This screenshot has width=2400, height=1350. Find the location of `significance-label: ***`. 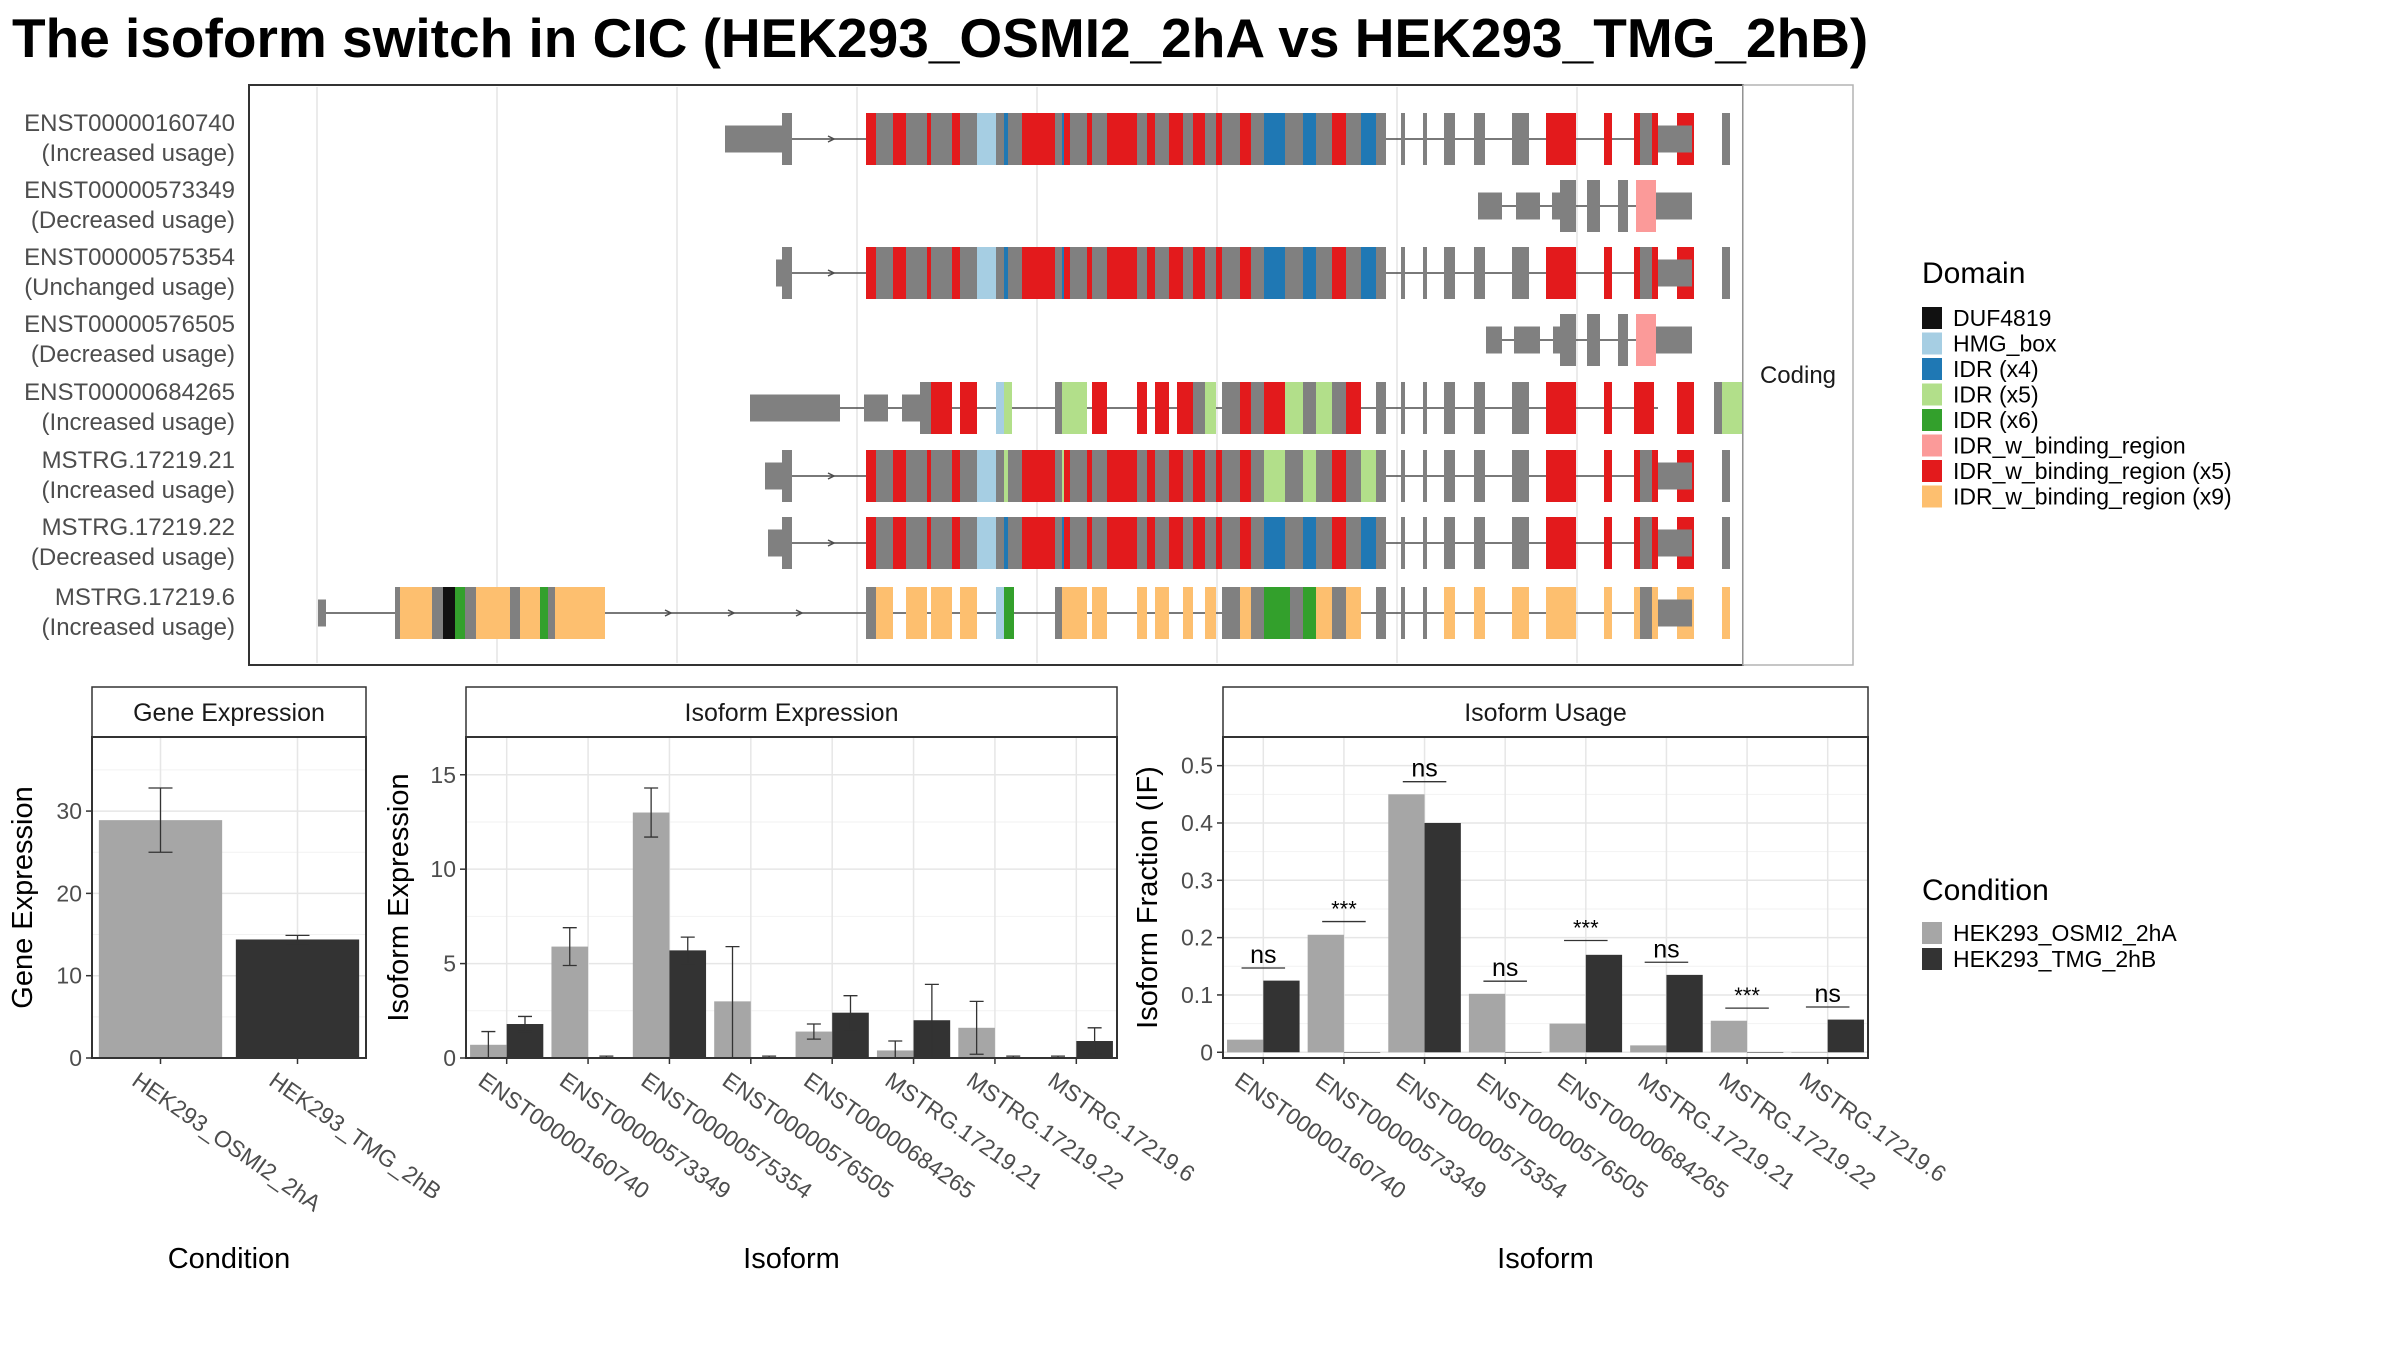

significance-label: *** is located at coordinates (1747, 995).